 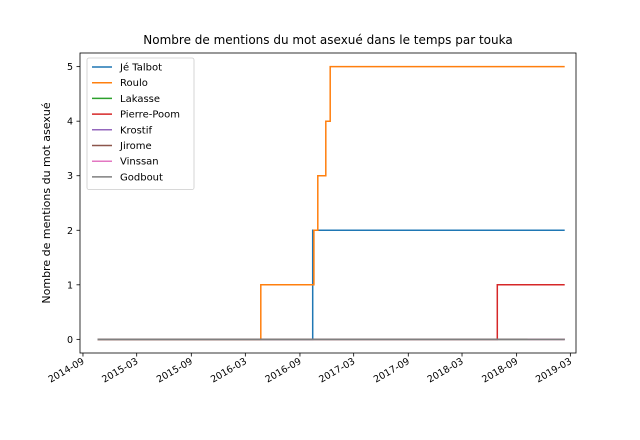 What do you see at coordinates (140, 99) in the screenshot?
I see `legend-label-2: Lakasse` at bounding box center [140, 99].